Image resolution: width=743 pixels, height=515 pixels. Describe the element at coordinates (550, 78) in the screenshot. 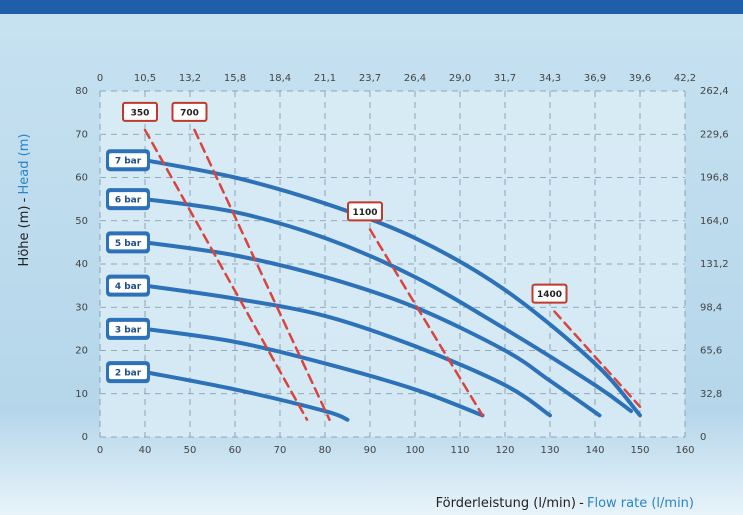

I see `x2-tick-label: 34,3` at that location.